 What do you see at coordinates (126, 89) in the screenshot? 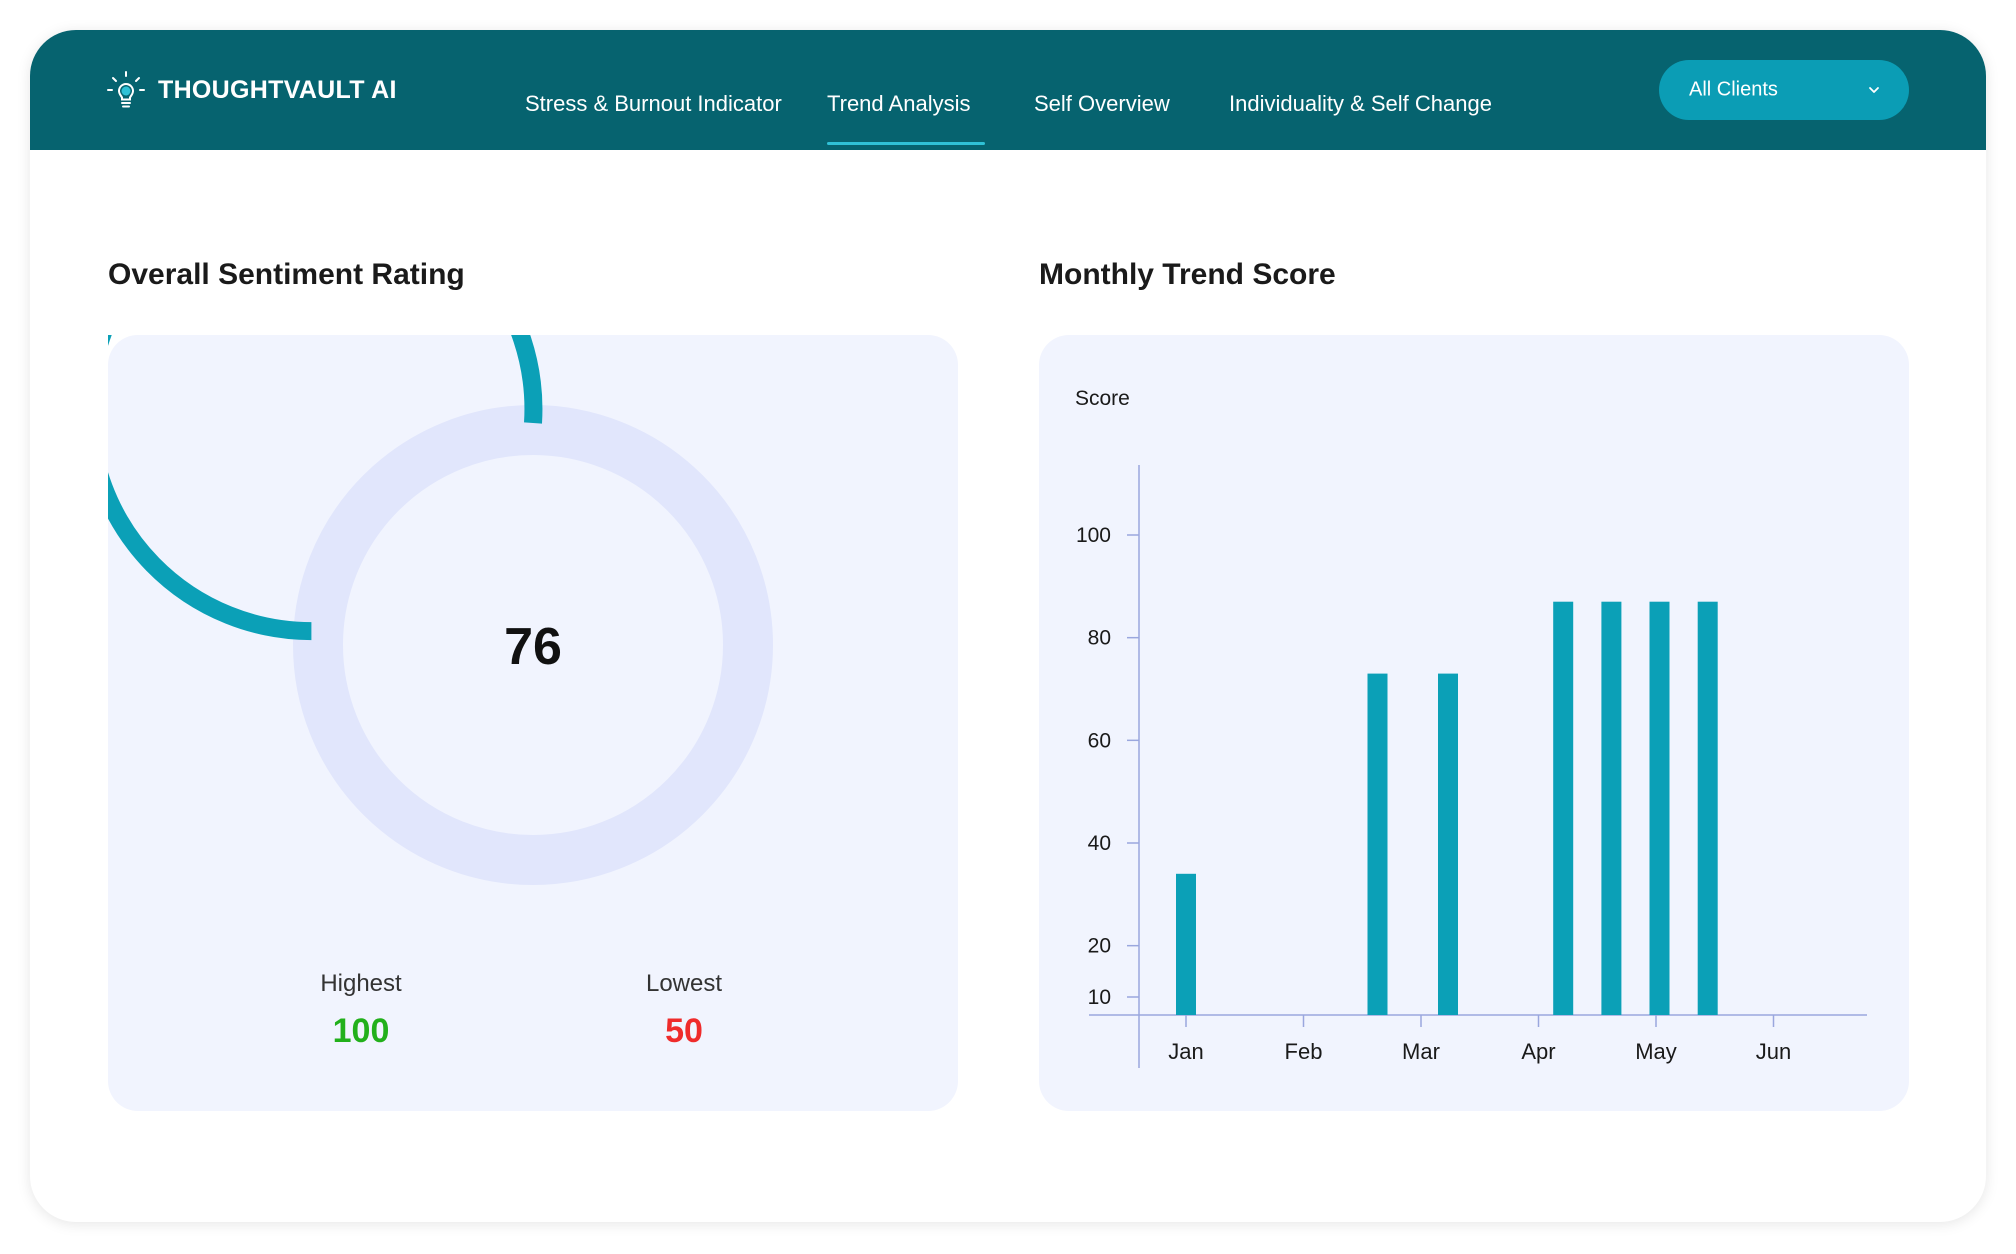
I see `lightbulb-icon` at bounding box center [126, 89].